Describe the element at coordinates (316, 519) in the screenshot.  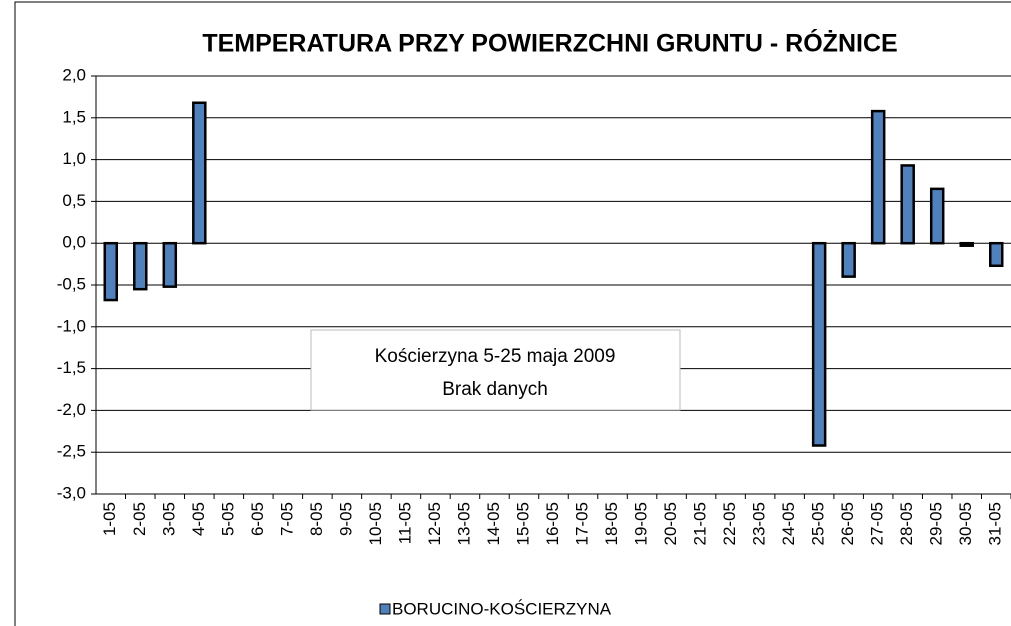
I see `x-tick-label: 8-05` at that location.